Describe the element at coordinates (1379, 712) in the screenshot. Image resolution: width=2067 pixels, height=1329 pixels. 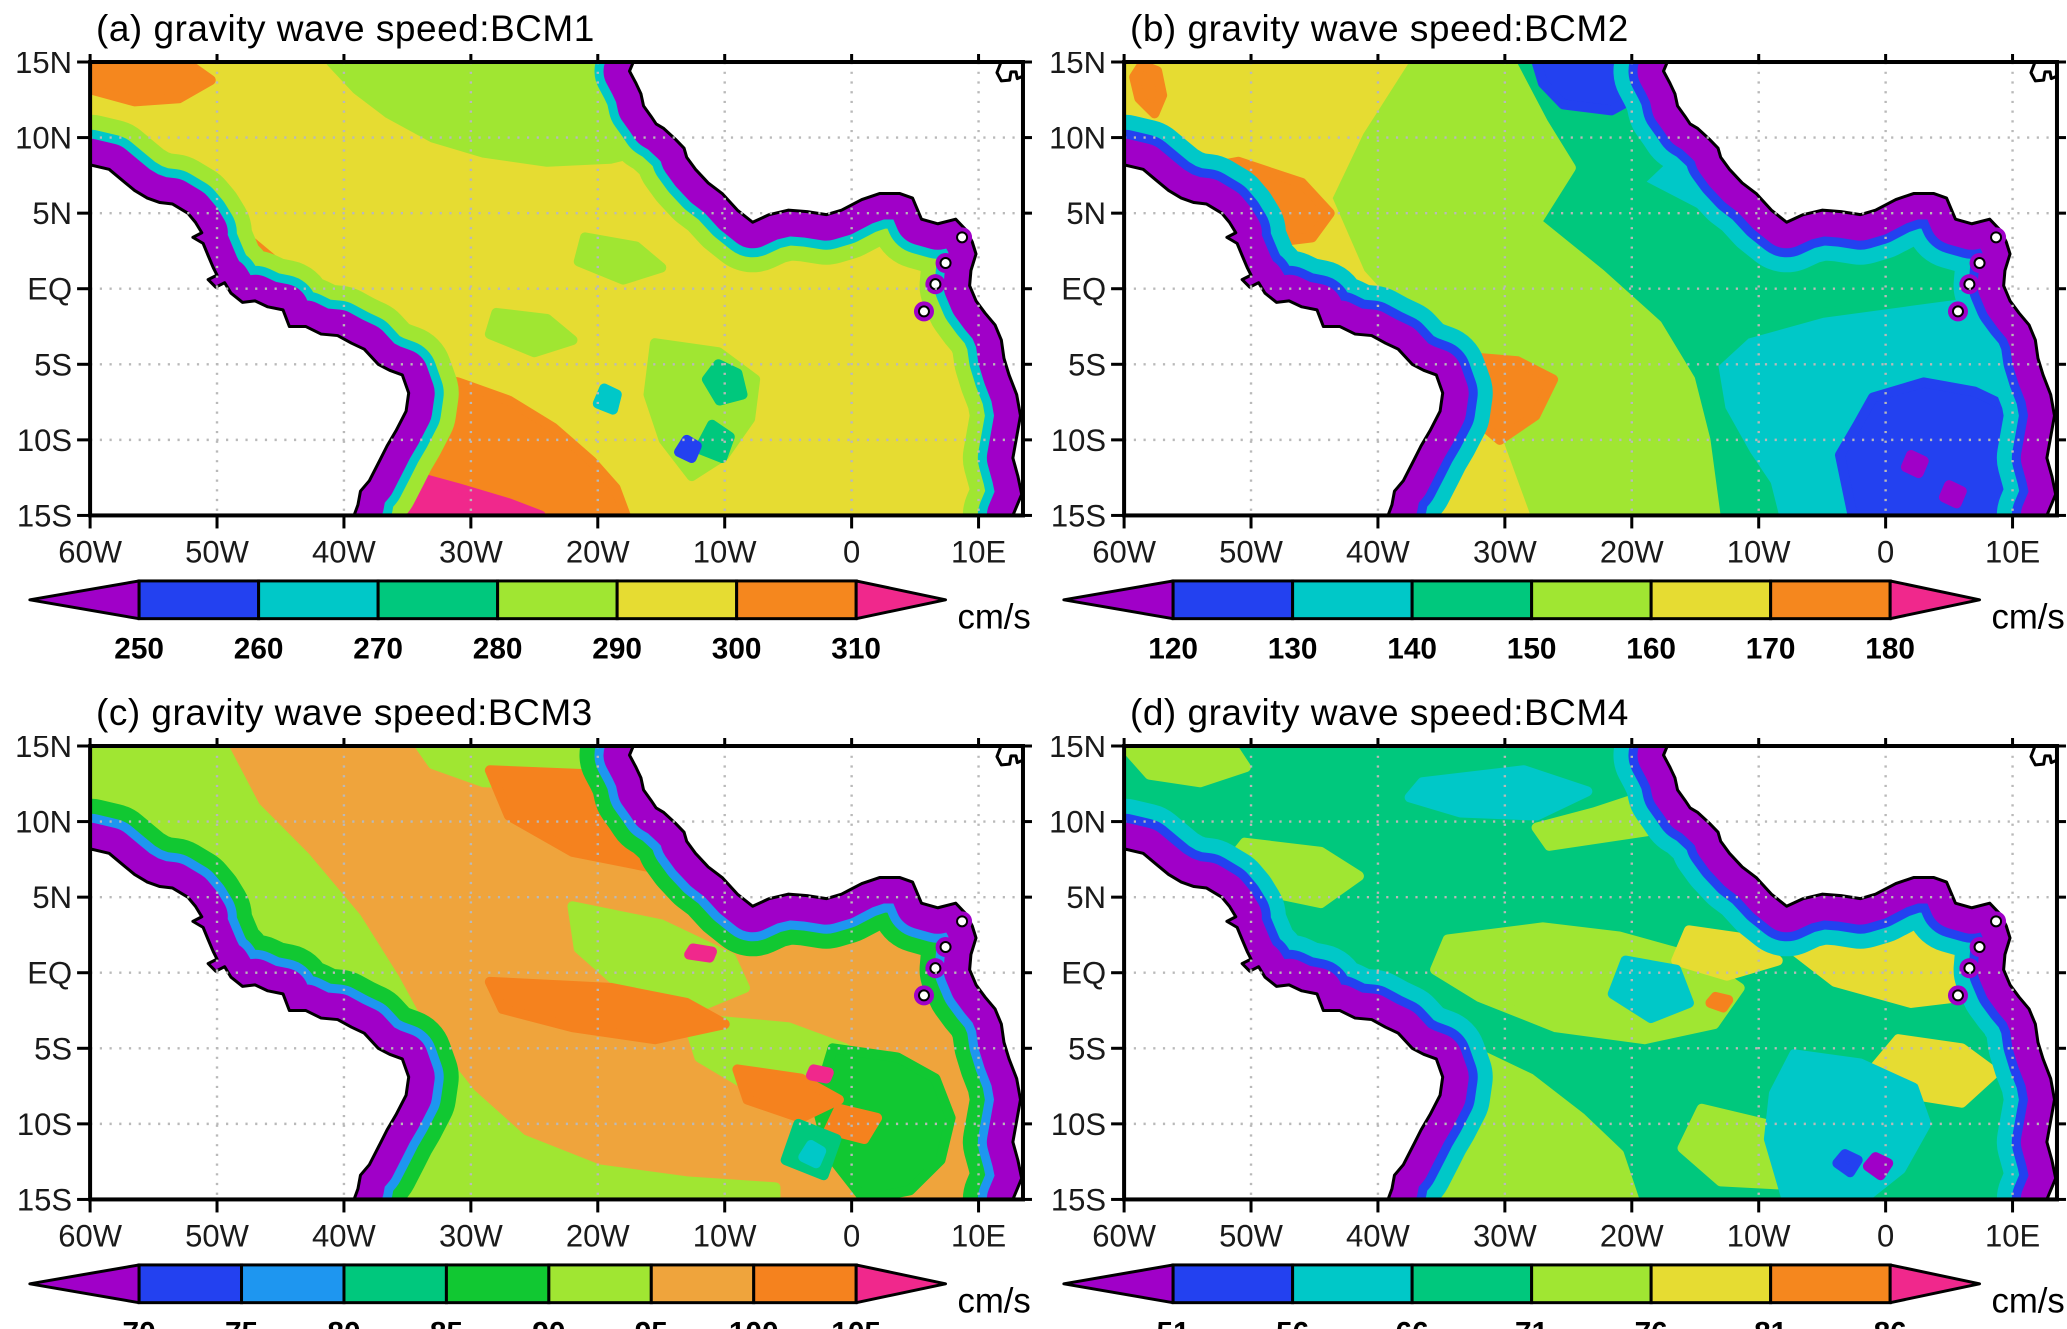
I see `panel-title-bcm4: (d) gravity wave speed:BCM4` at that location.